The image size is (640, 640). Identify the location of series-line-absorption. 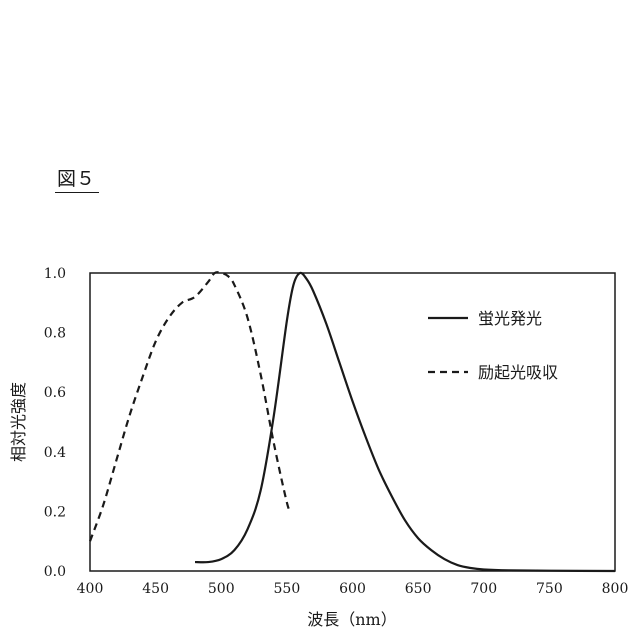
(190, 406).